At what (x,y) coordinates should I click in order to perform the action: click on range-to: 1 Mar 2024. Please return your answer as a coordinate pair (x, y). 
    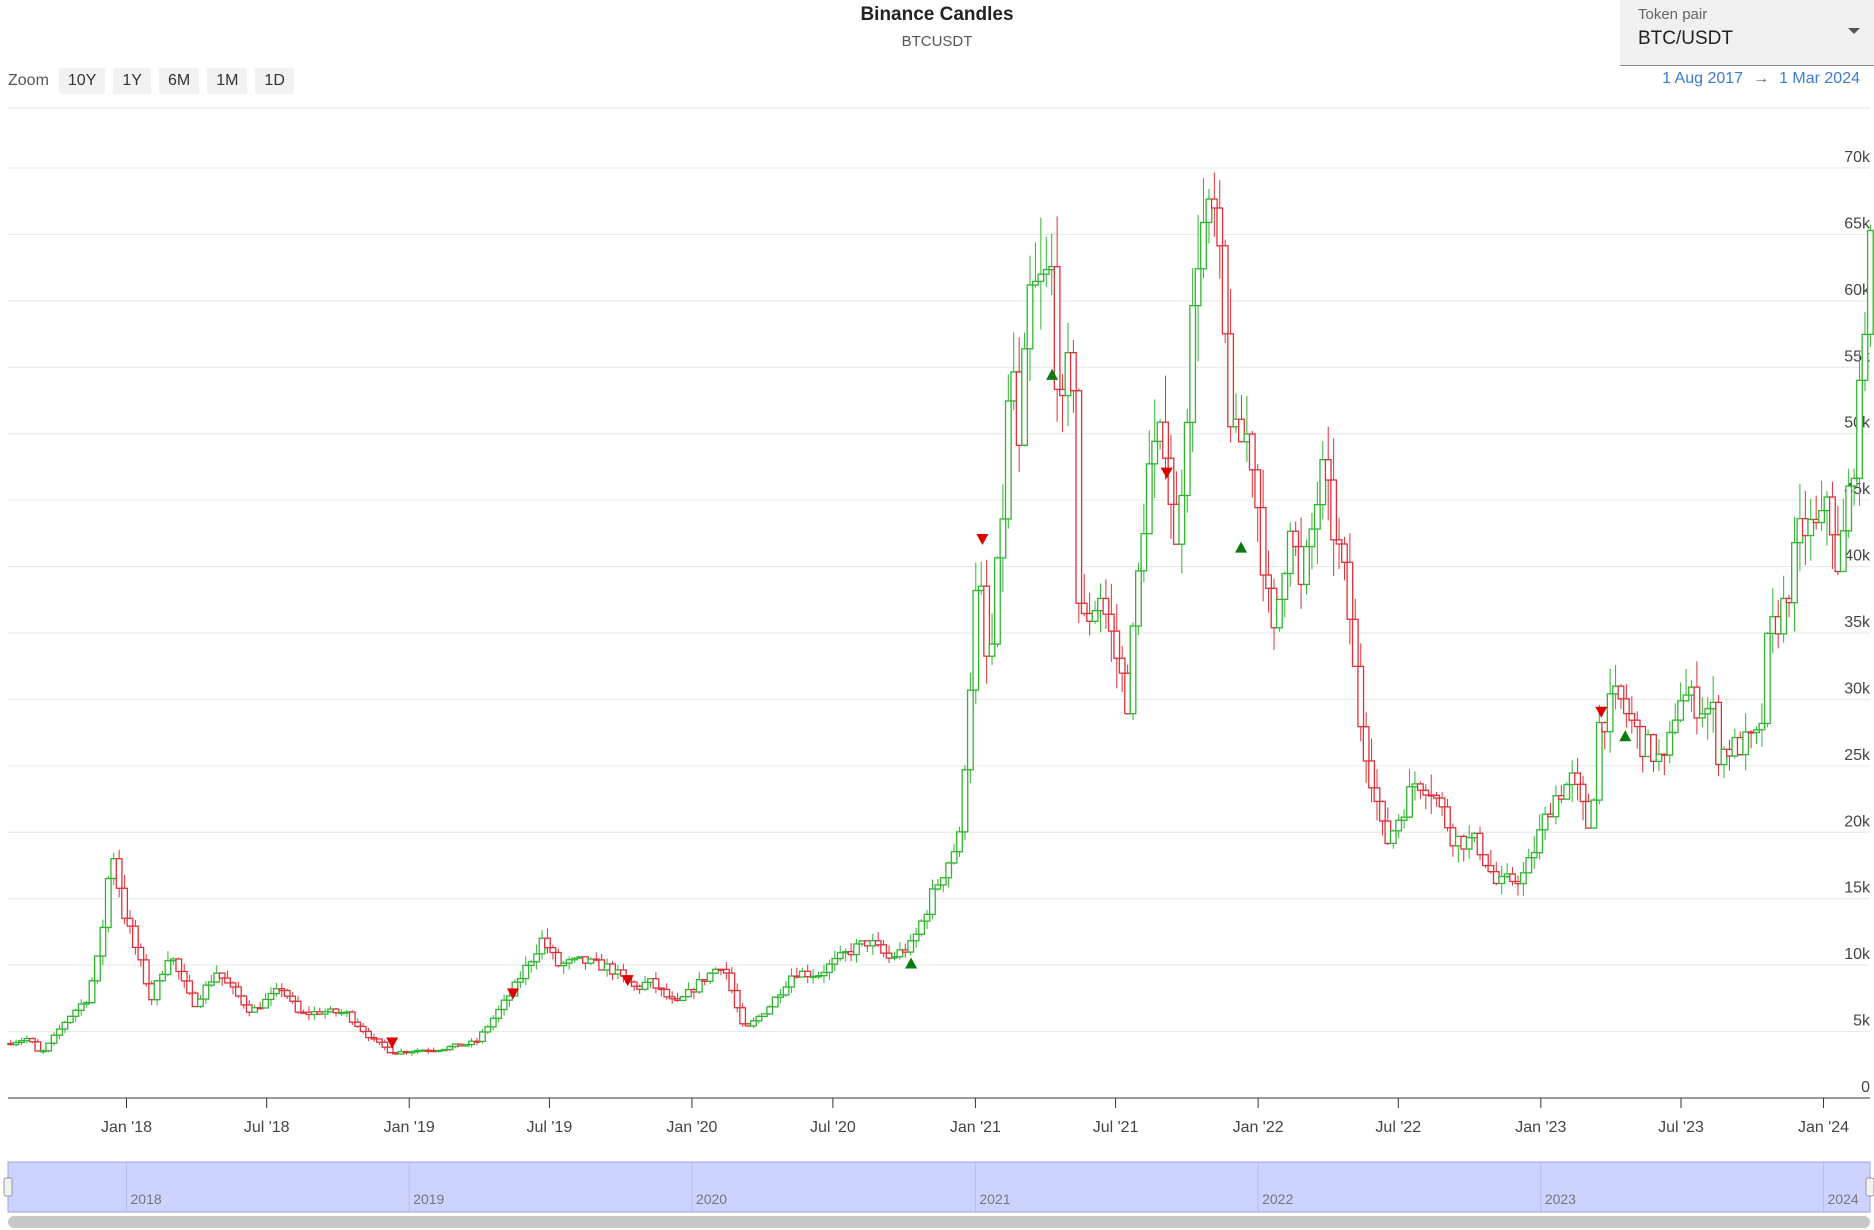
    Looking at the image, I should click on (1819, 78).